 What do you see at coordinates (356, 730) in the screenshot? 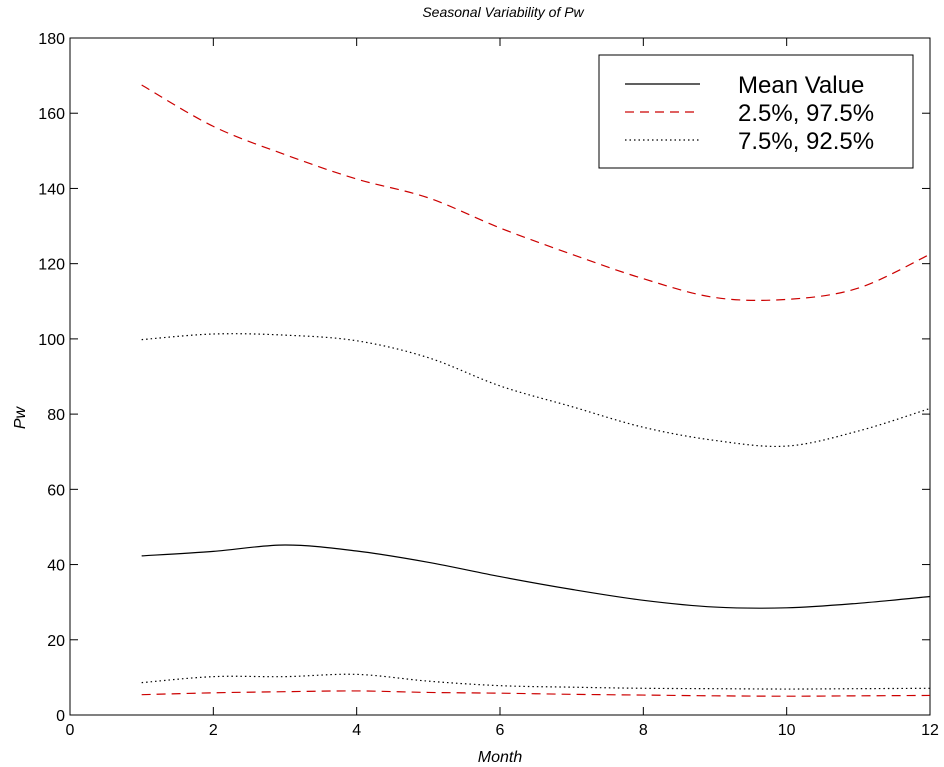
I see `x-tick-label: 4` at bounding box center [356, 730].